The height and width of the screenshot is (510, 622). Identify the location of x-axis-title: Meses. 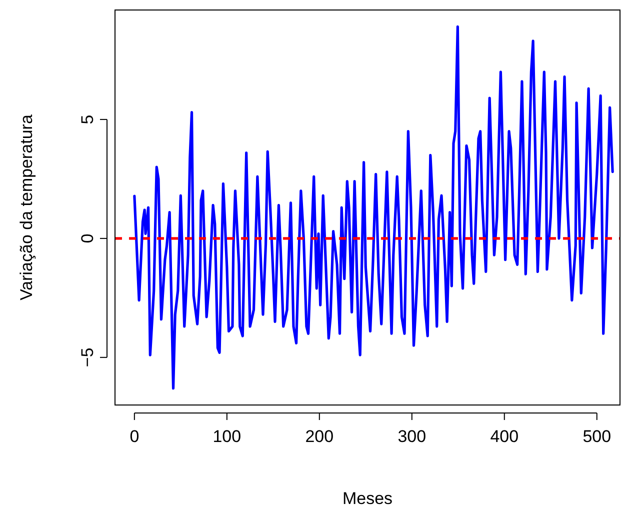
(367, 498).